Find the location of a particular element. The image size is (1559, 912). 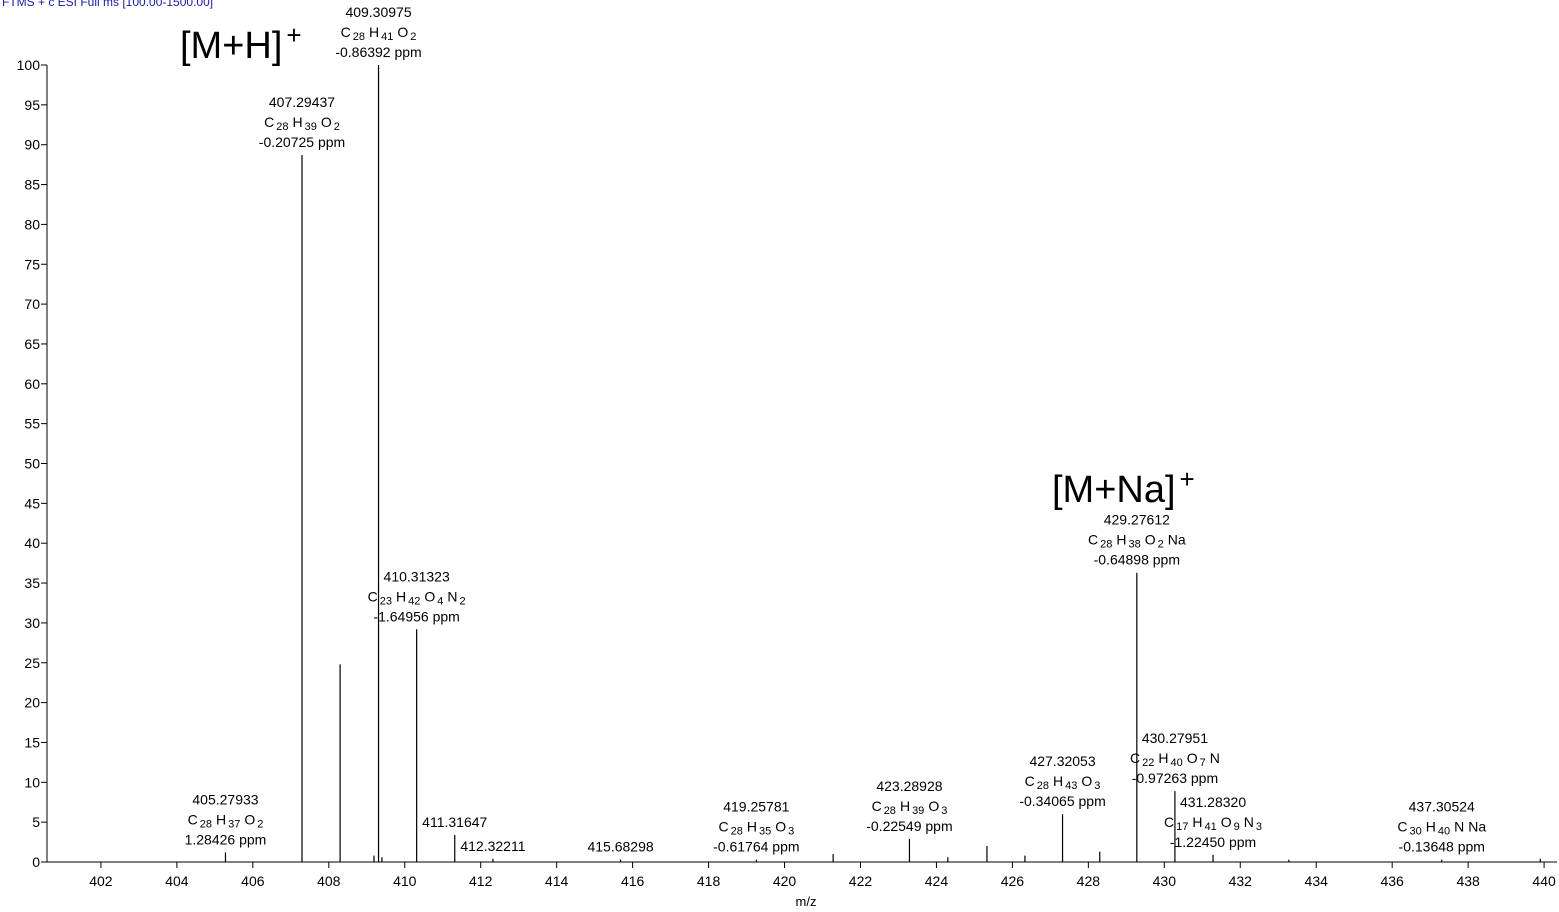

peak-mass-label: 410.31323 is located at coordinates (417, 576).